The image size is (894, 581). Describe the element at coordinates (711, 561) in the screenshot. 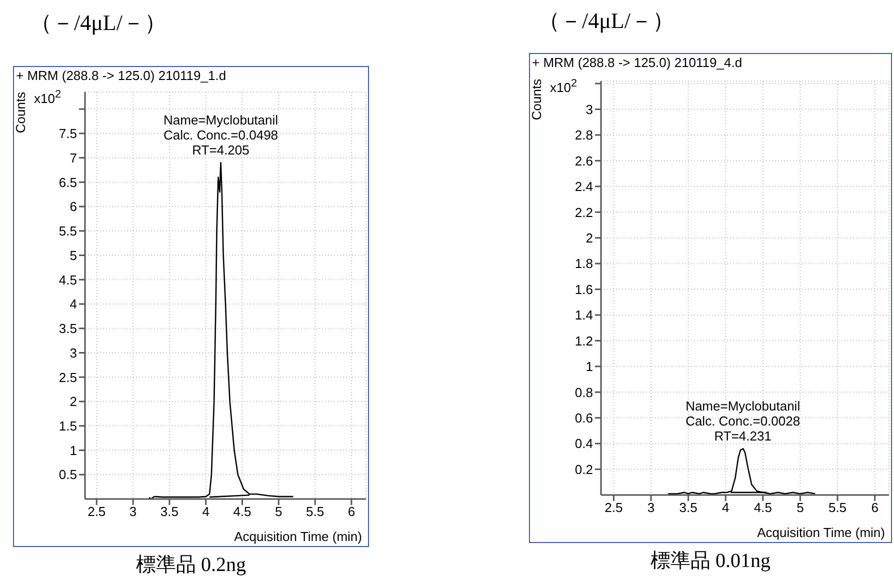

I see `text: 標準品 0.01ng` at that location.